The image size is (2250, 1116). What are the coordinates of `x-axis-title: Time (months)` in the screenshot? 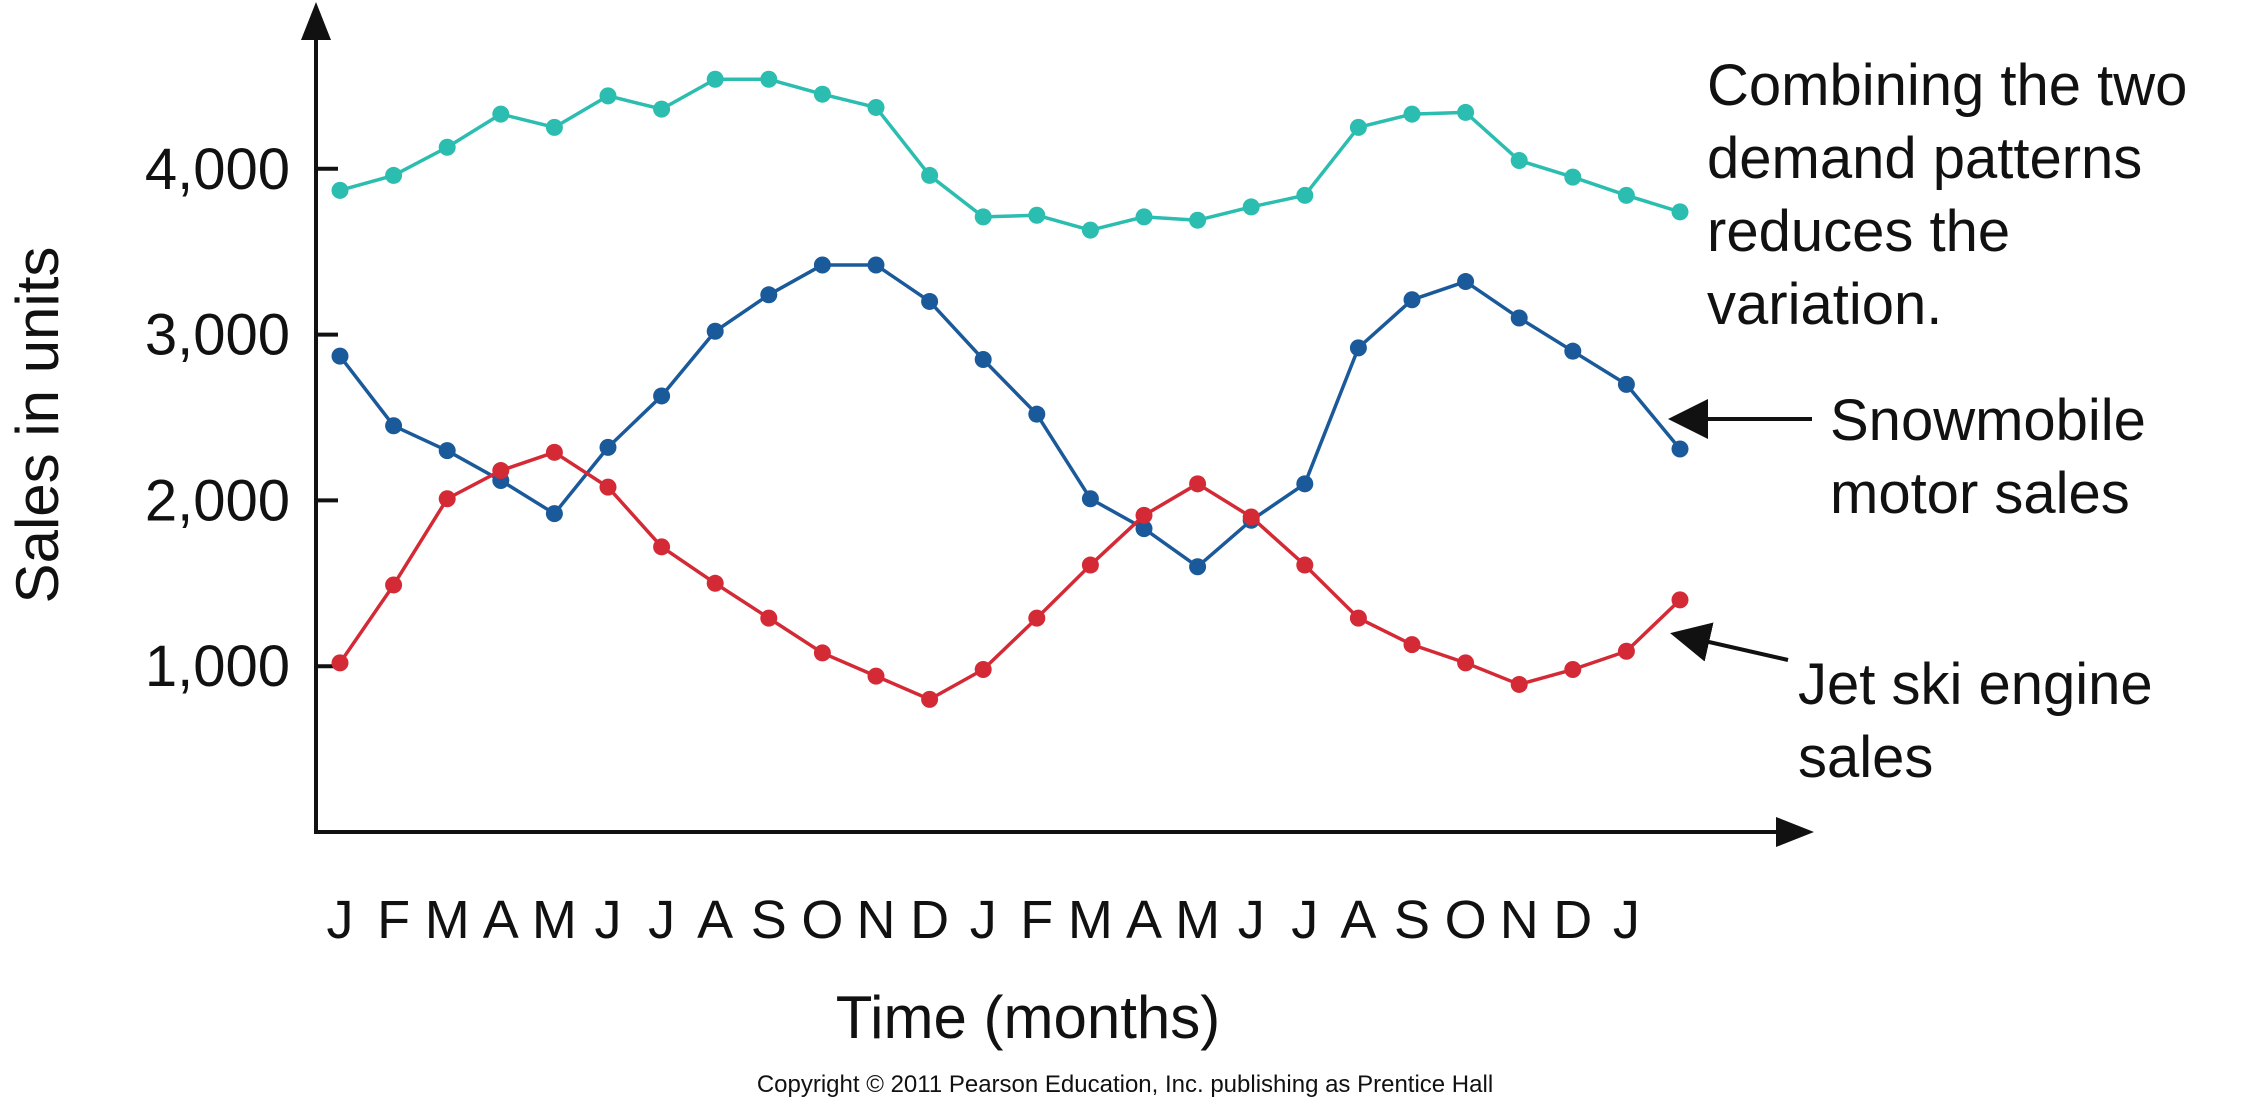 It's located at (1028, 1017).